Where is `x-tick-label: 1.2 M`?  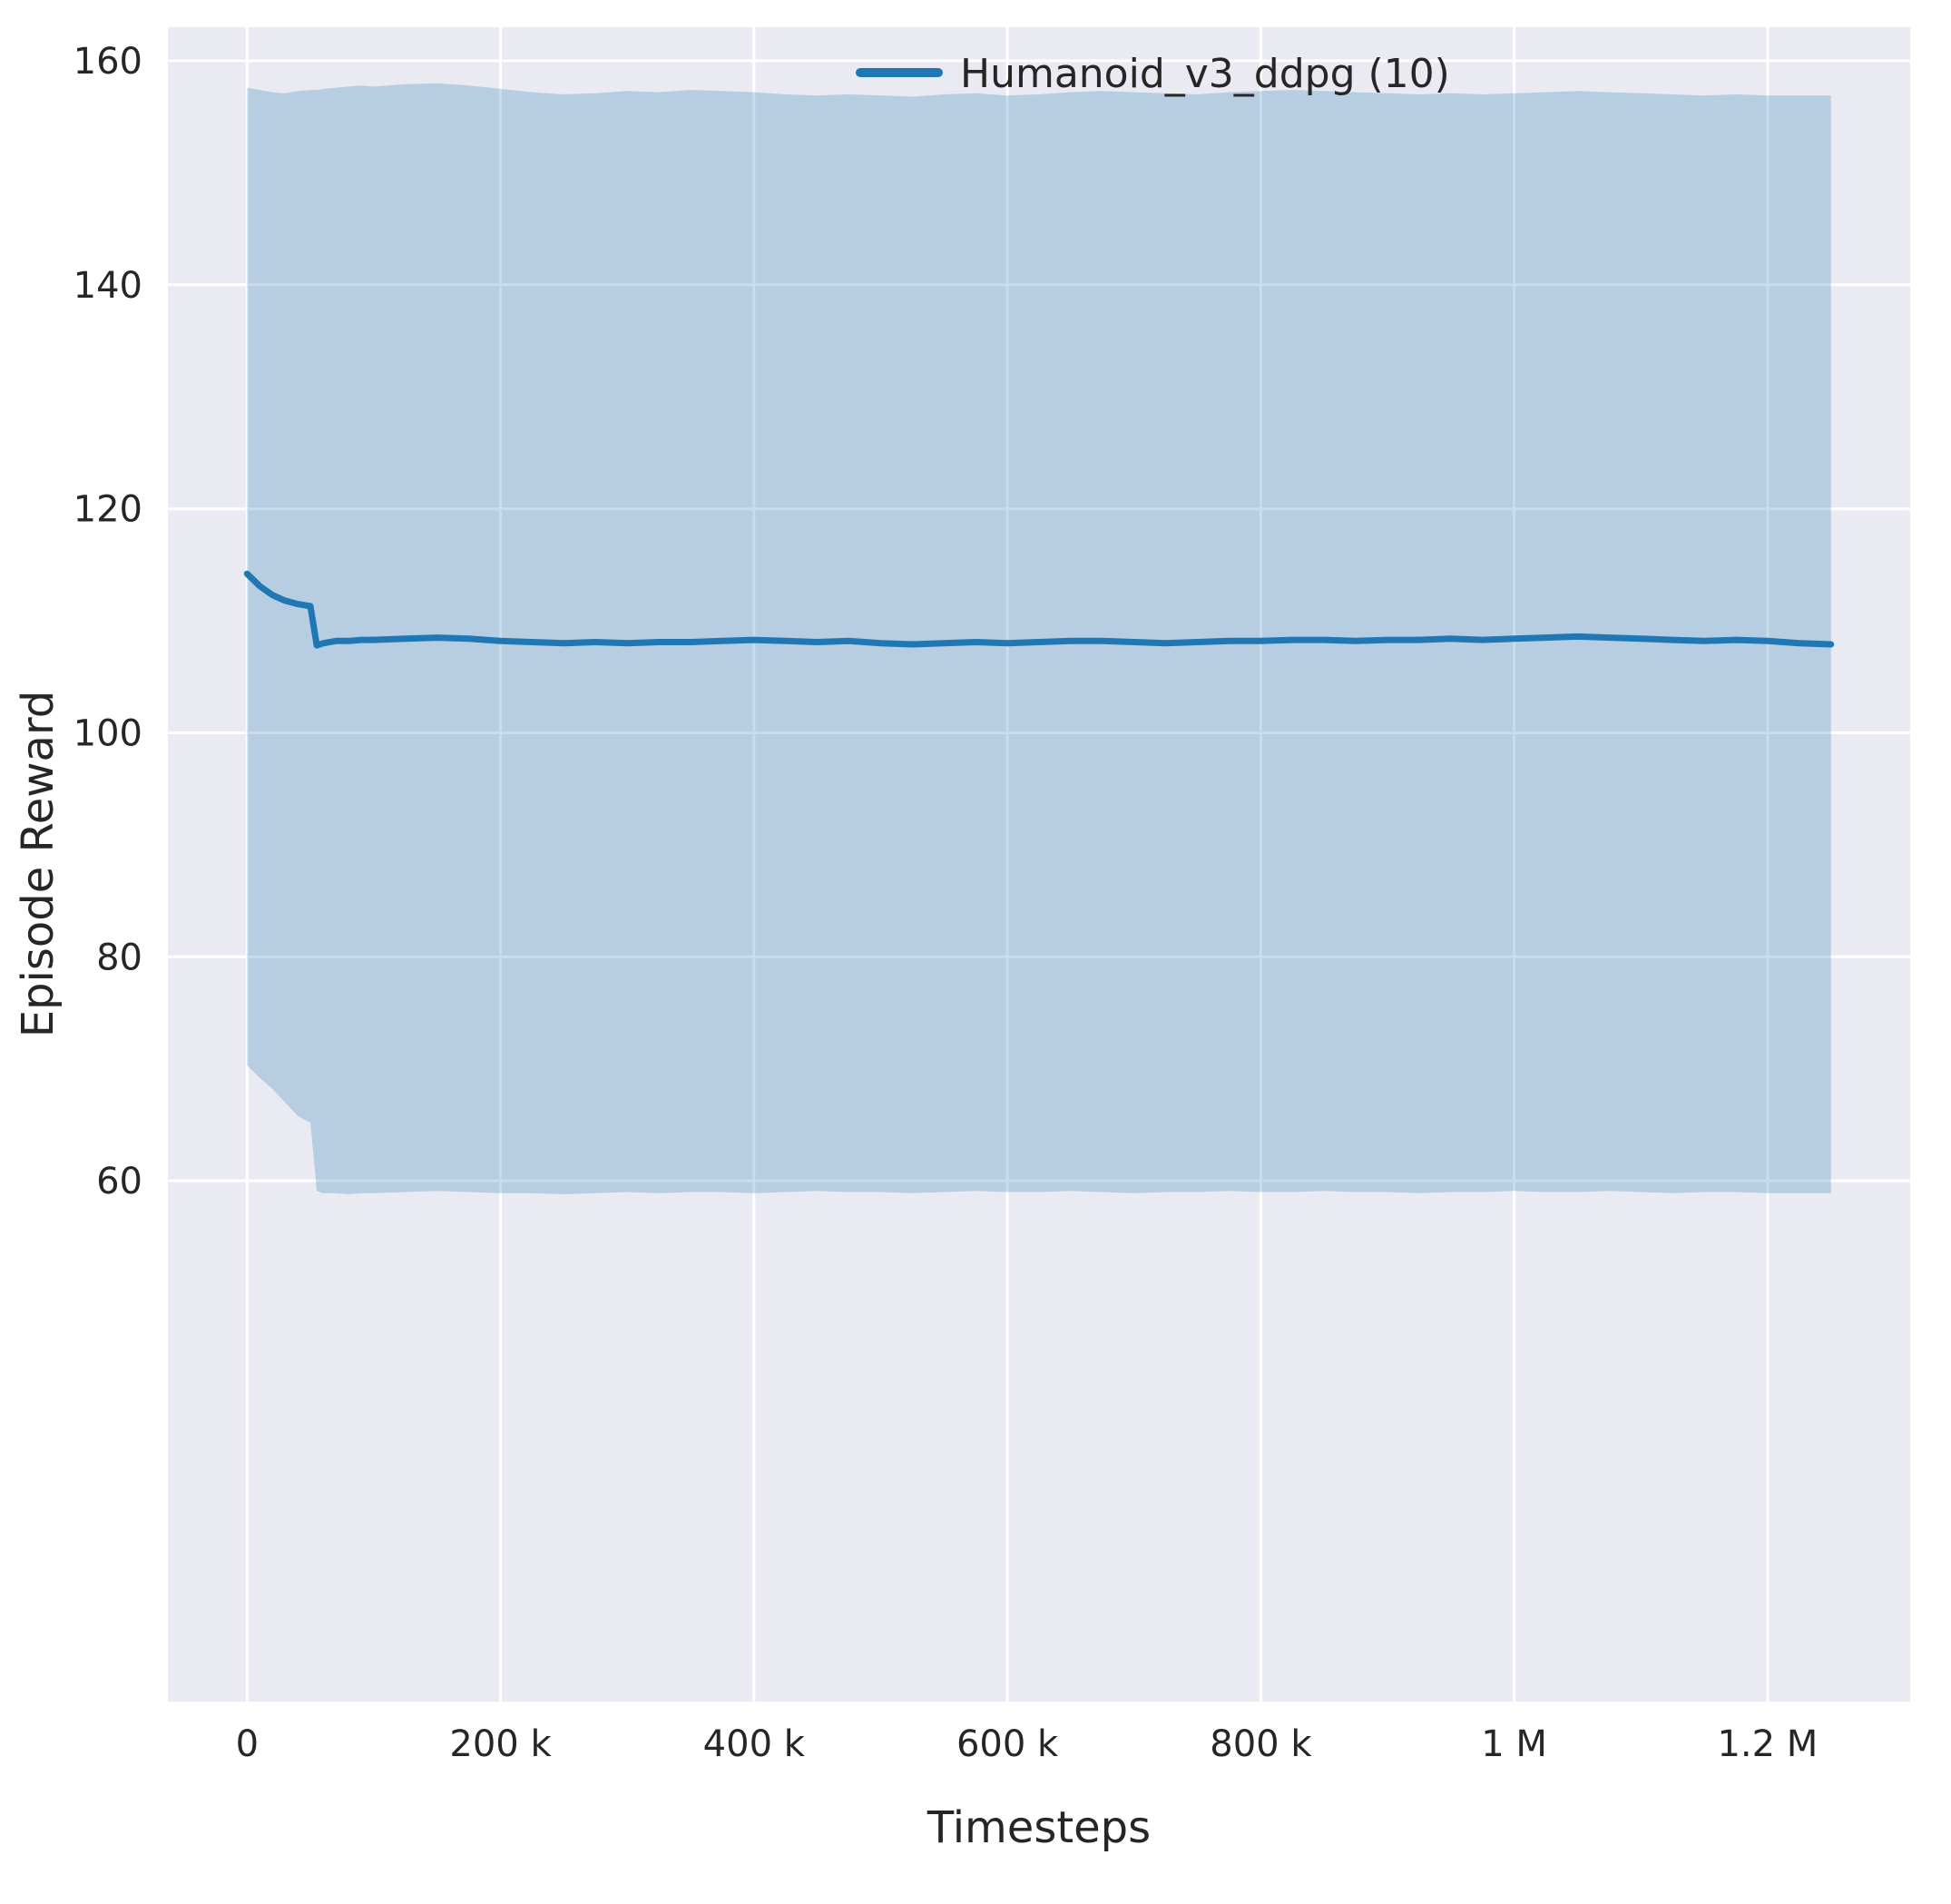
x-tick-label: 1.2 M is located at coordinates (1767, 1744).